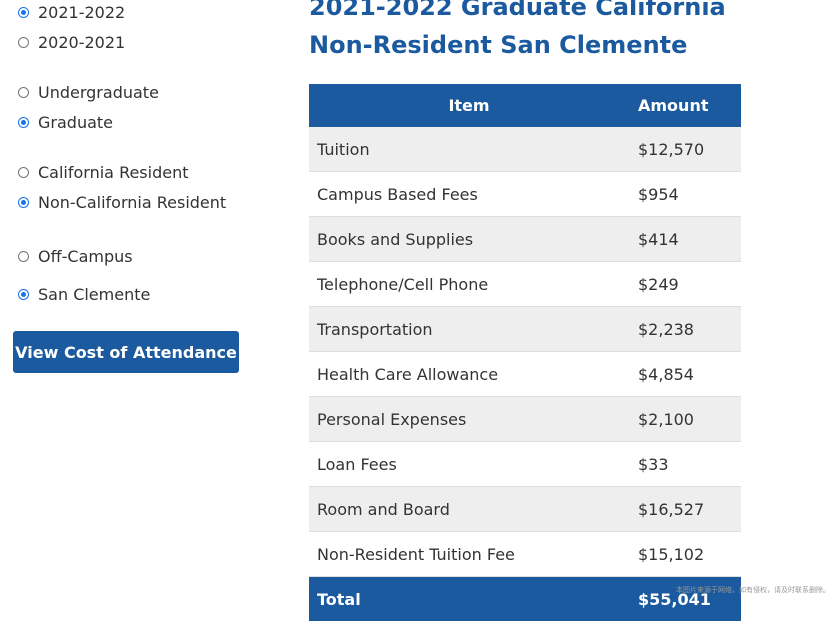  What do you see at coordinates (685, 509) in the screenshot?
I see `cell-amount: $16,527` at bounding box center [685, 509].